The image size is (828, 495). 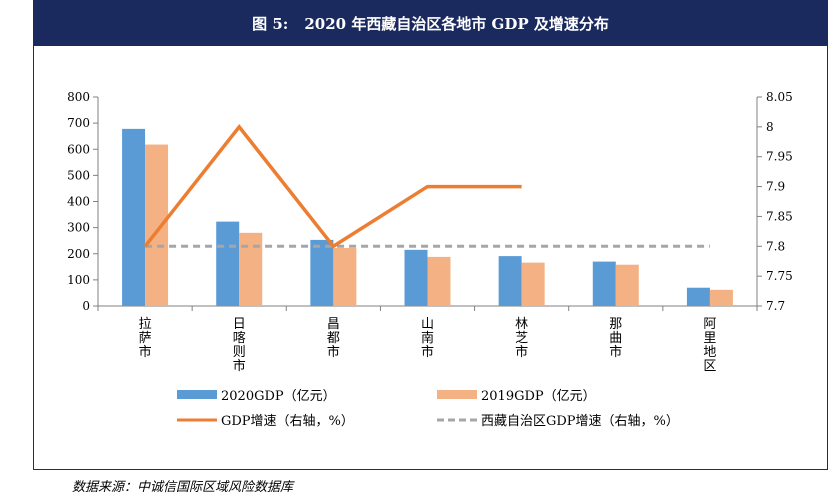 What do you see at coordinates (775, 306) in the screenshot?
I see `y-right-tick-label: 7.7` at bounding box center [775, 306].